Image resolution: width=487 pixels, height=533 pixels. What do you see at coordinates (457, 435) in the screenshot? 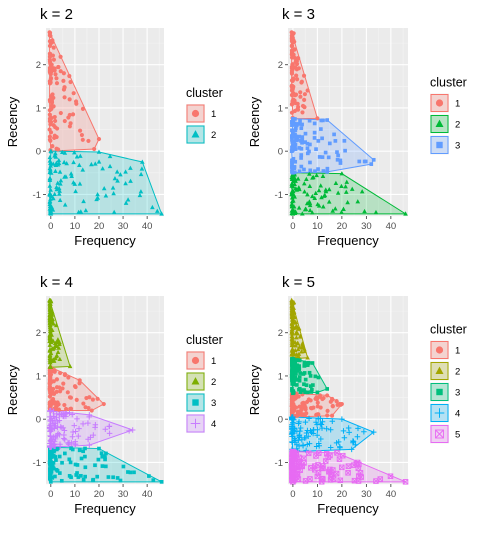
I see `legend-label: 5` at bounding box center [457, 435].